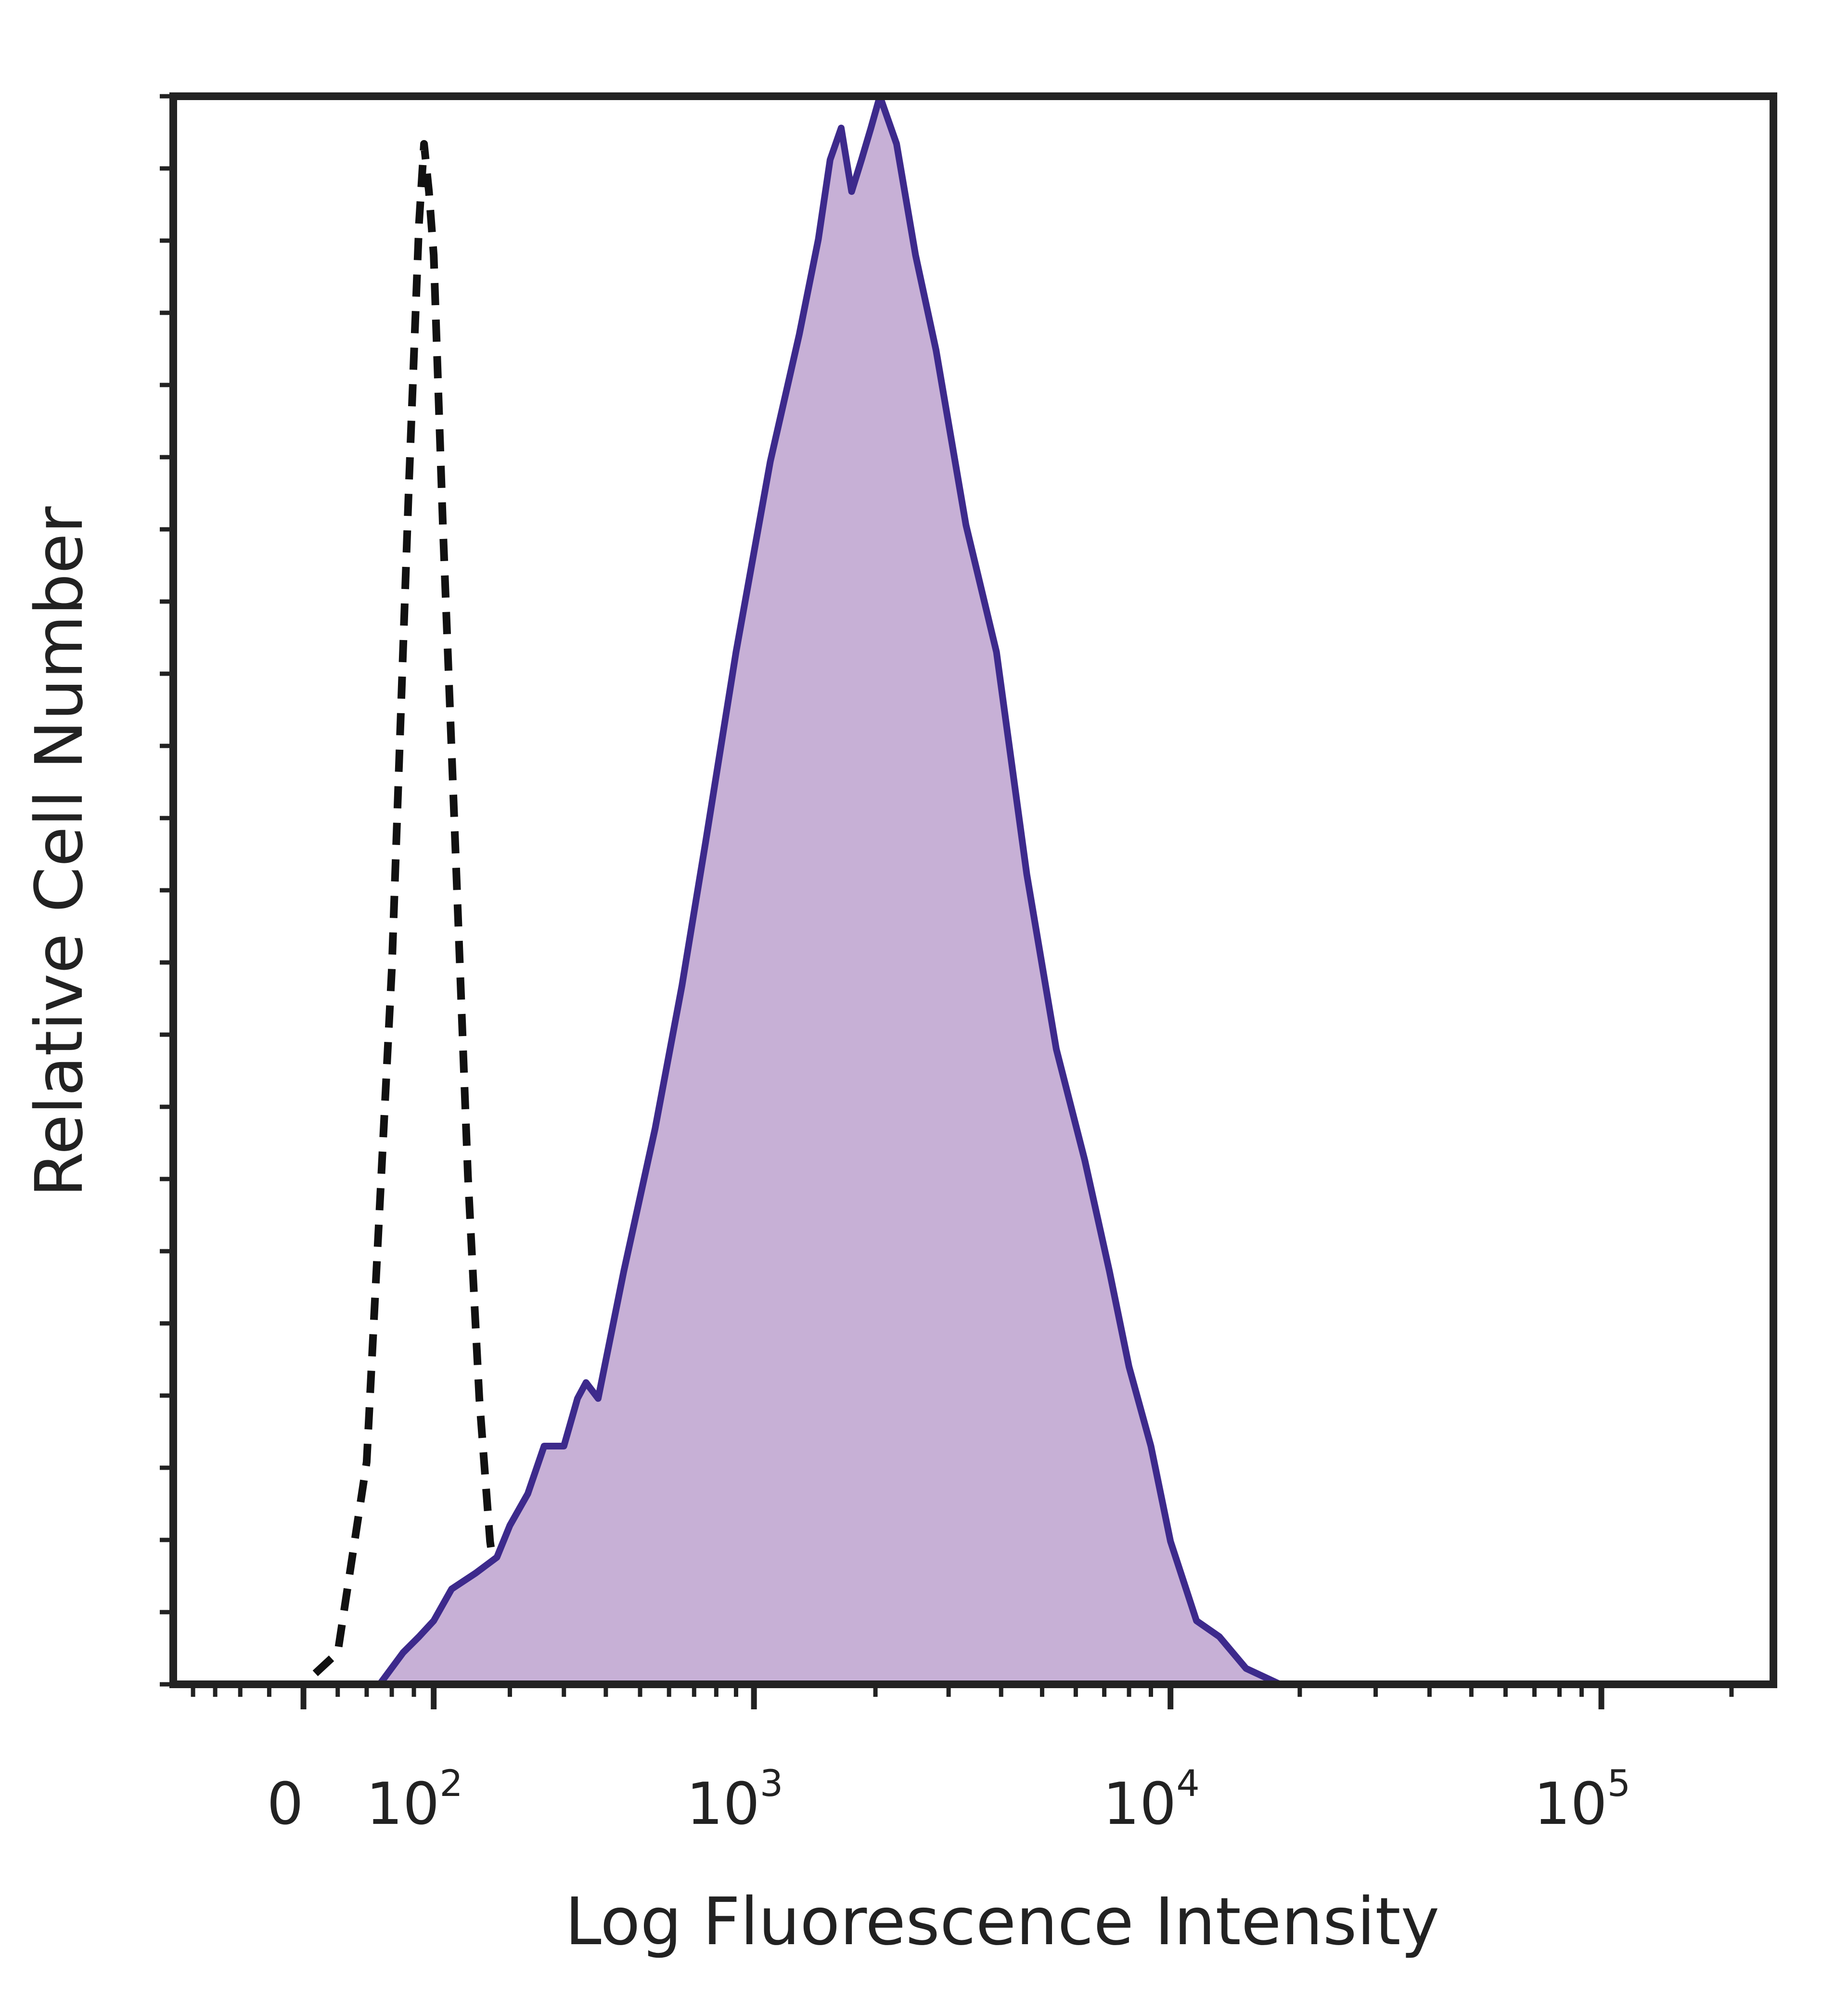  What do you see at coordinates (734, 1800) in the screenshot?
I see `x-tick-label: 10³` at bounding box center [734, 1800].